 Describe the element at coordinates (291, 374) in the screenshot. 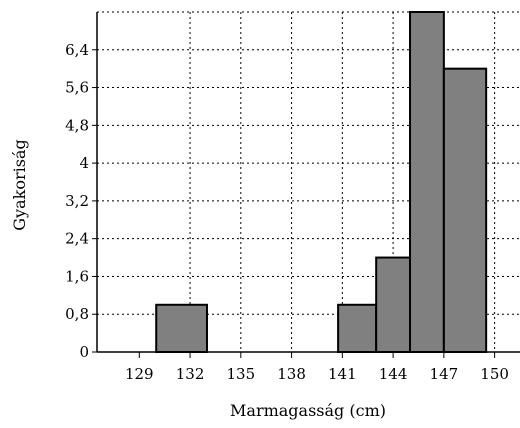

I see `x-tick-label: 138` at that location.